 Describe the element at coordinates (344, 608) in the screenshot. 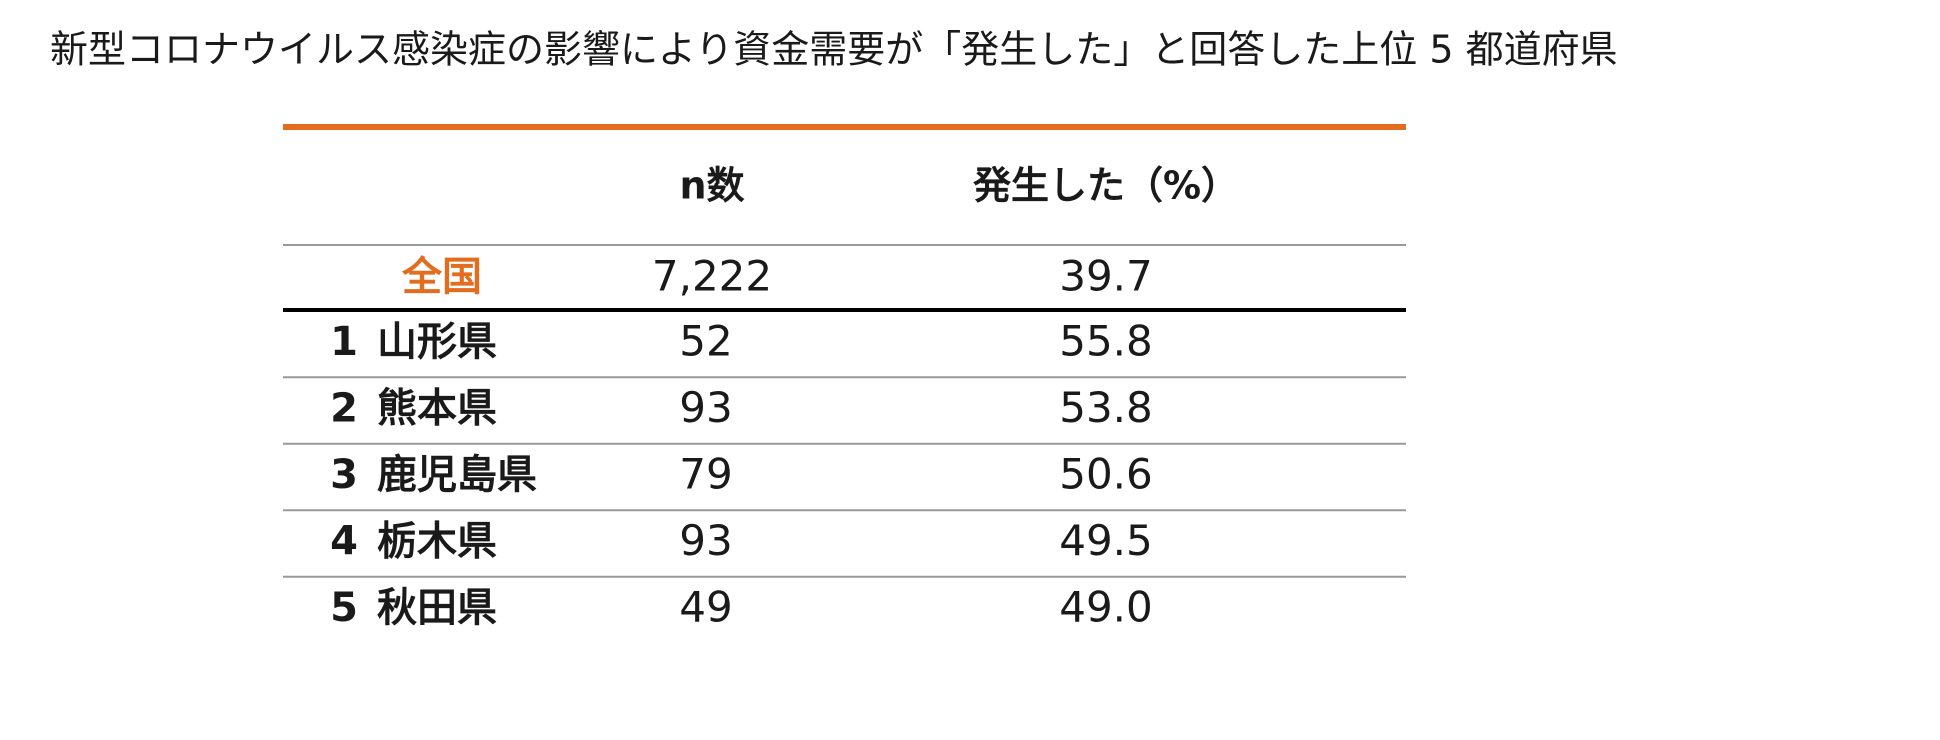

I see `rank: 5` at that location.